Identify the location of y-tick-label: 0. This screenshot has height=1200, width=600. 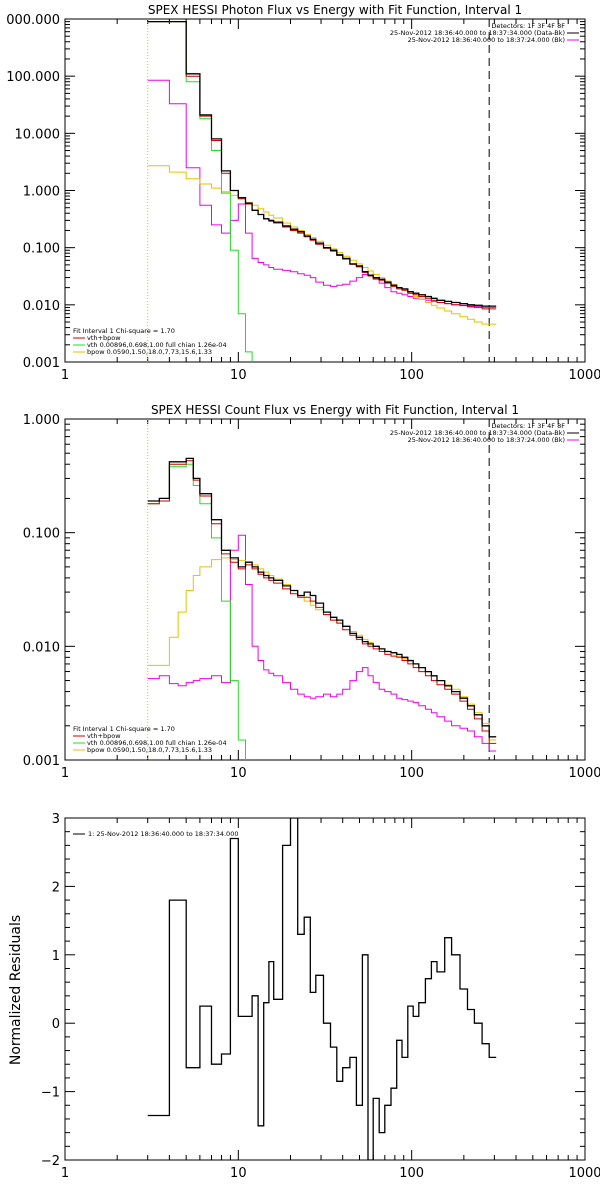
(56, 1024).